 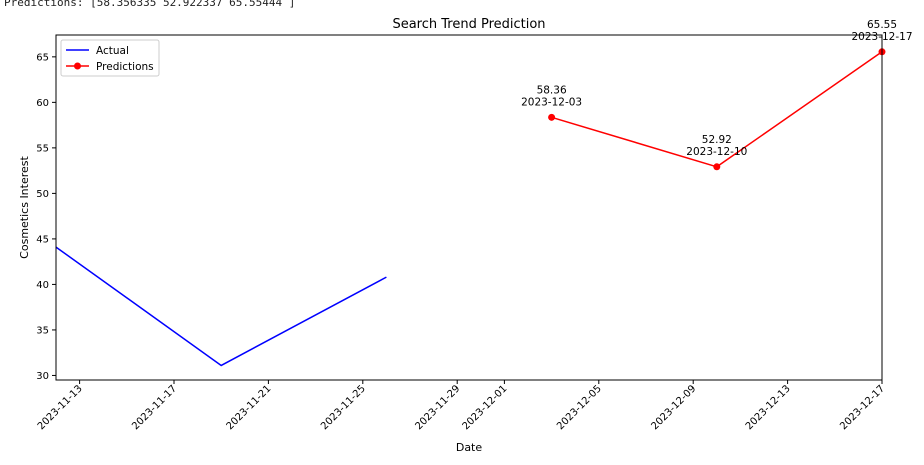 I want to click on y-tick-label: 30, so click(x=42, y=376).